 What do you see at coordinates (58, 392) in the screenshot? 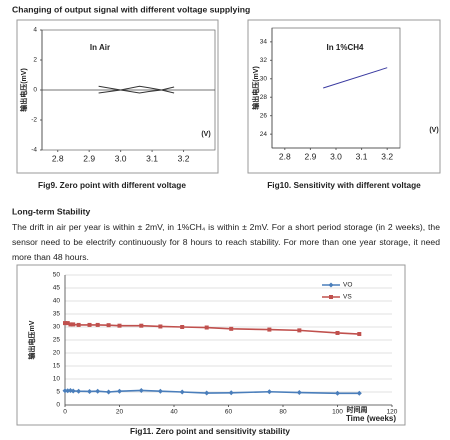
I see `y-tick-label: 5` at bounding box center [58, 392].